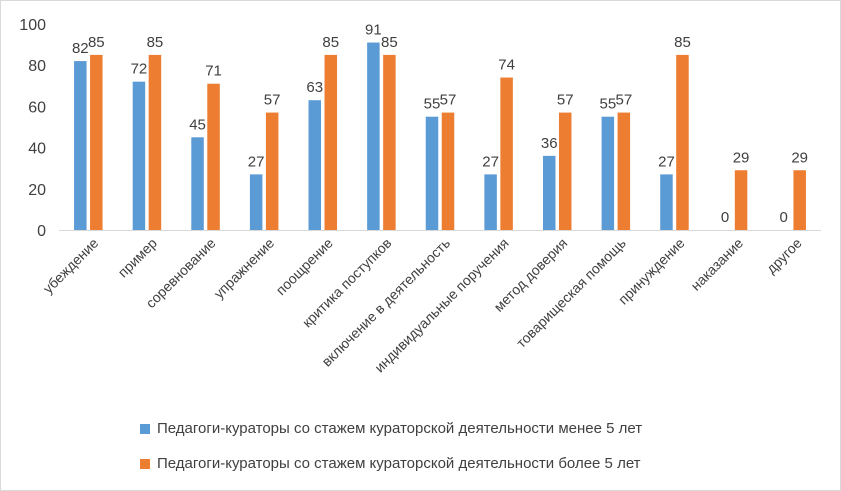 The image size is (841, 491). What do you see at coordinates (549, 143) in the screenshot?
I see `data-label: 36` at bounding box center [549, 143].